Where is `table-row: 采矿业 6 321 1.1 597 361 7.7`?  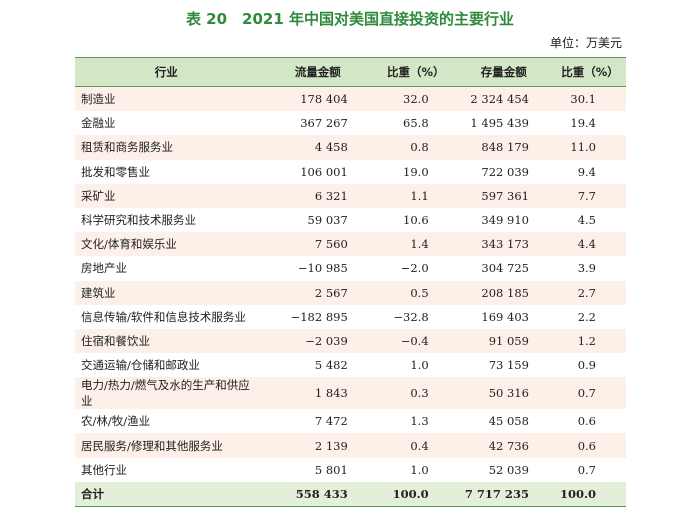 table-row: 采矿业 6 321 1.1 597 361 7.7 is located at coordinates (350, 195).